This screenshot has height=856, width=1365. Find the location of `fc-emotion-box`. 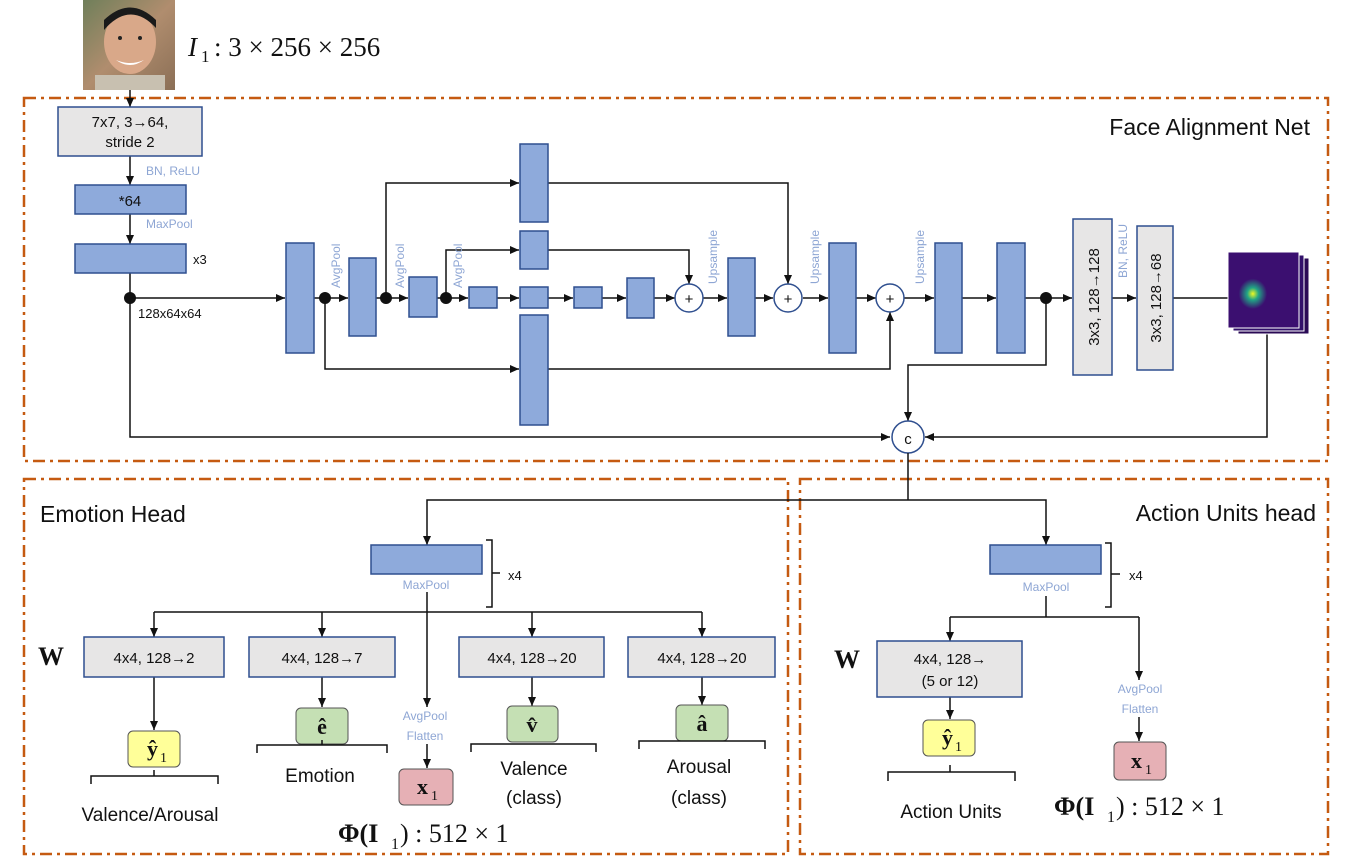

fc-emotion-box is located at coordinates (322, 657).